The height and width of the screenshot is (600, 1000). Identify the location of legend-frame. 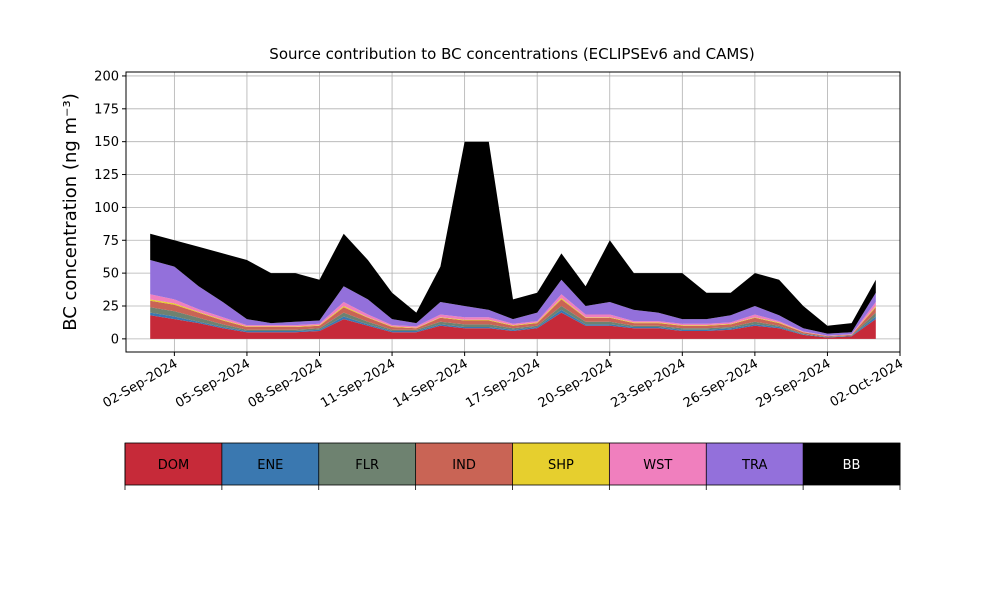
(512, 464).